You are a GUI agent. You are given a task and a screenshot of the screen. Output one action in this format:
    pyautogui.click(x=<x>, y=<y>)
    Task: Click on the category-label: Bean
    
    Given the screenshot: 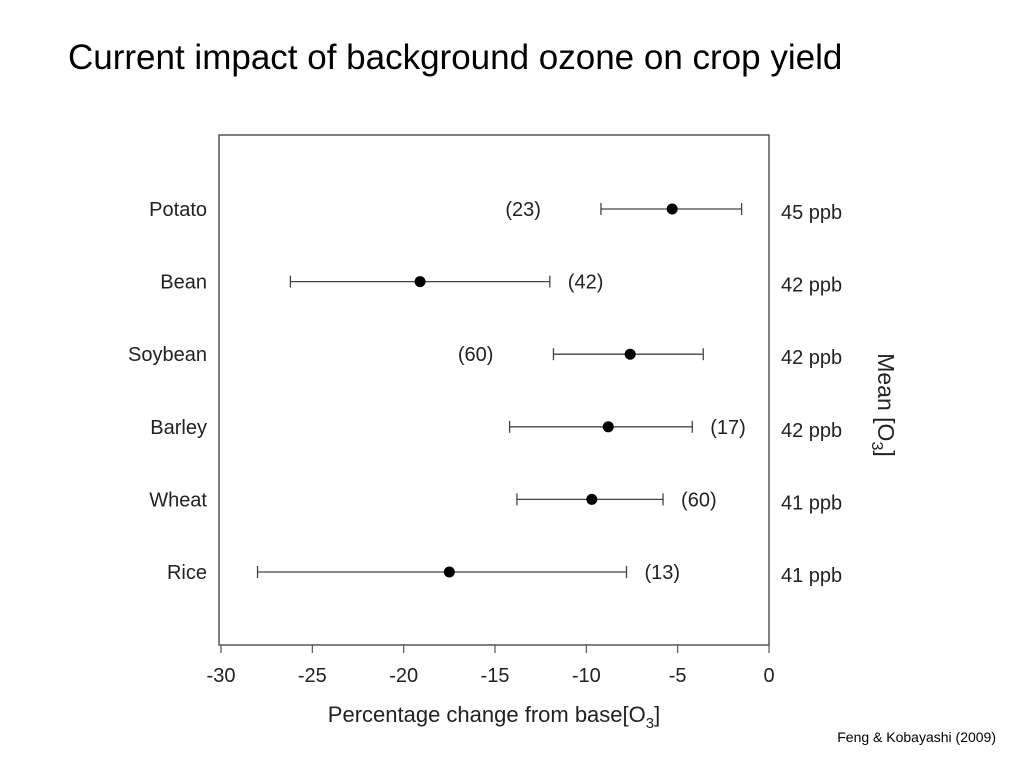 What is the action you would take?
    pyautogui.click(x=183, y=283)
    